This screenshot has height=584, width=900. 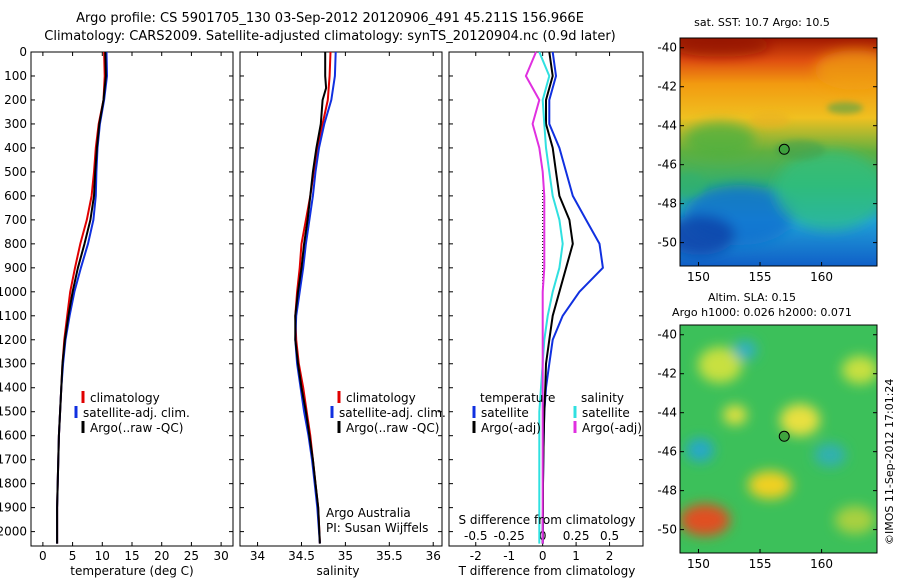 I want to click on series-line-temperature-argo-adj-, so click(x=557, y=297).